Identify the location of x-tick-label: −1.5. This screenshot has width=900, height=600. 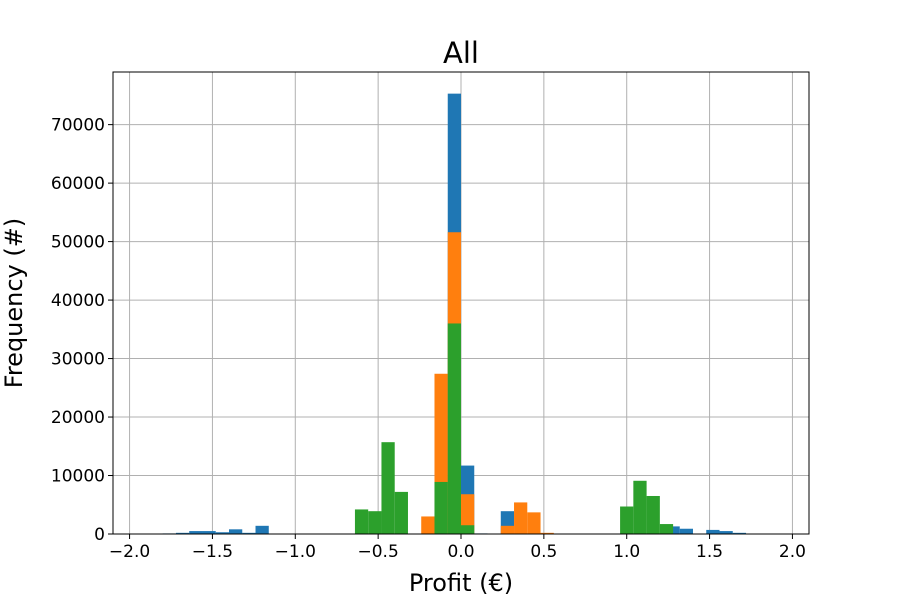
(212, 552).